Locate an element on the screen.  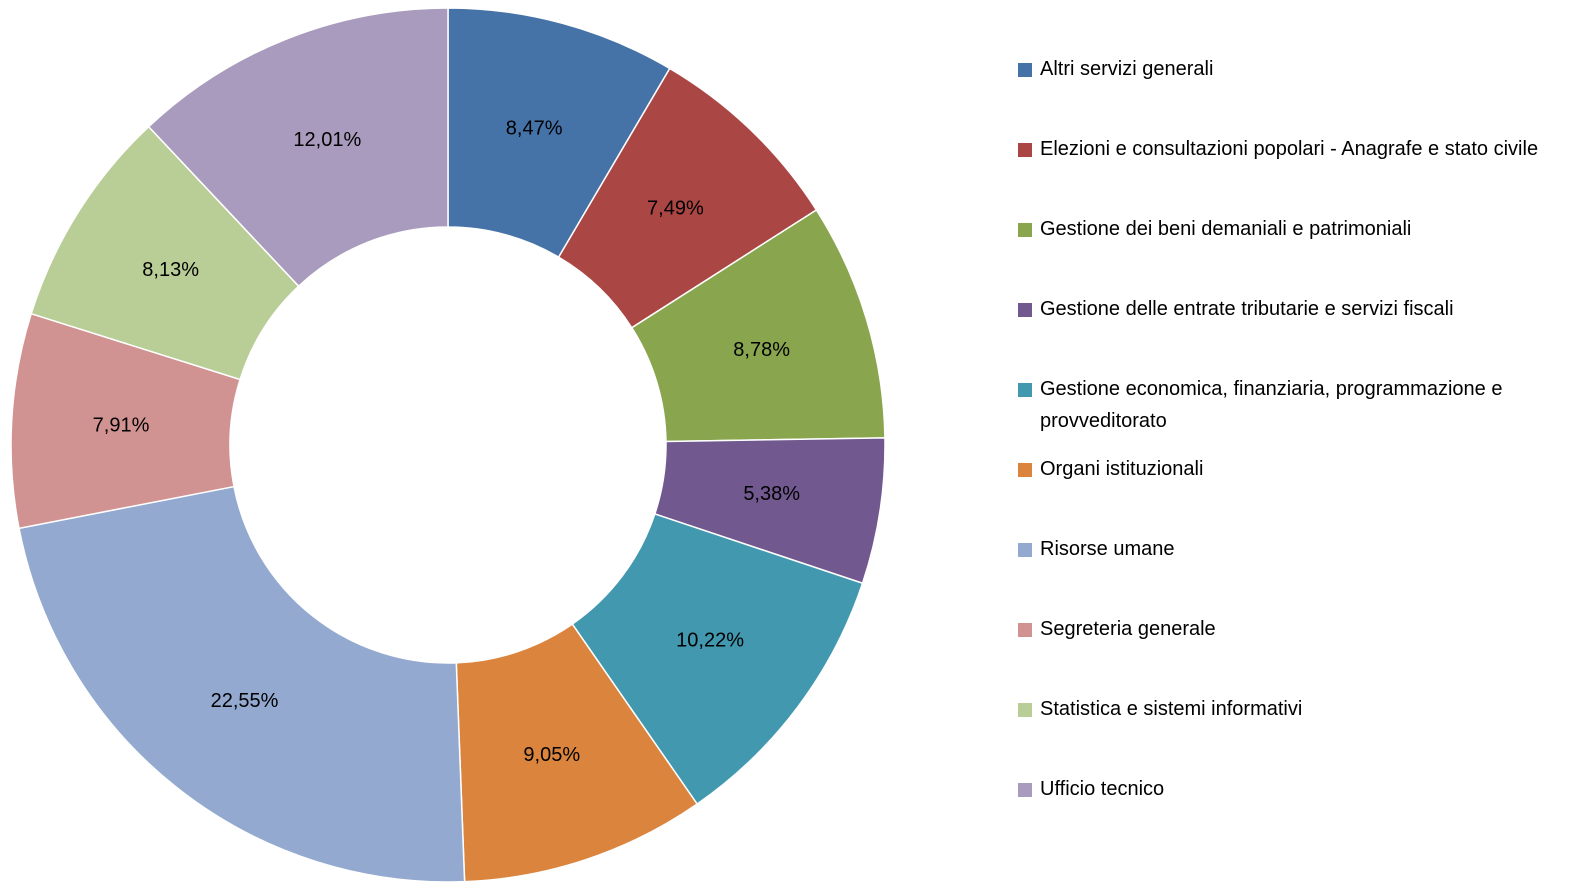
data-label: 8,78% is located at coordinates (761, 350).